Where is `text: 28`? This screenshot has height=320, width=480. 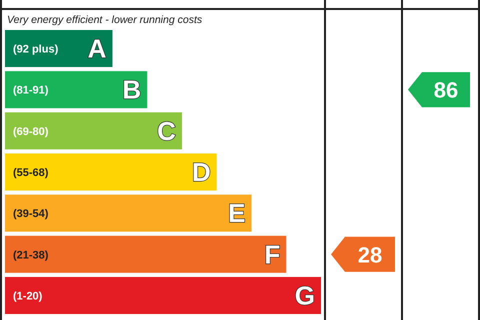 text: 28 is located at coordinates (370, 255).